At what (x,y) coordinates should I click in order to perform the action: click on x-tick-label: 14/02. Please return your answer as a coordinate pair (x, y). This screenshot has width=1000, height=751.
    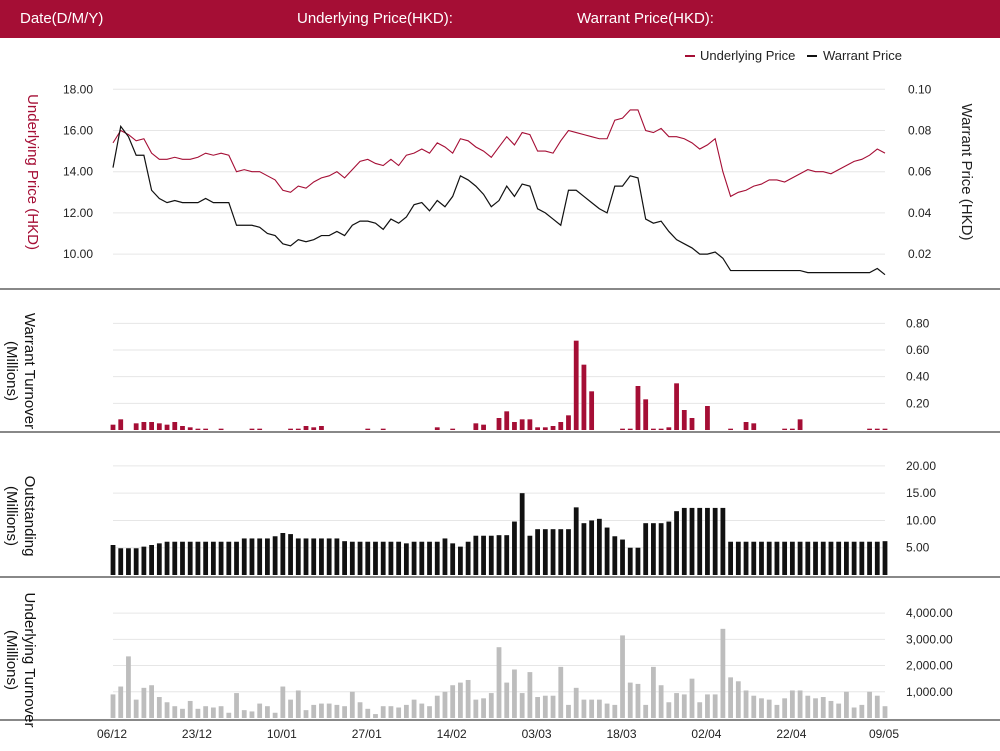
    Looking at the image, I should click on (452, 734).